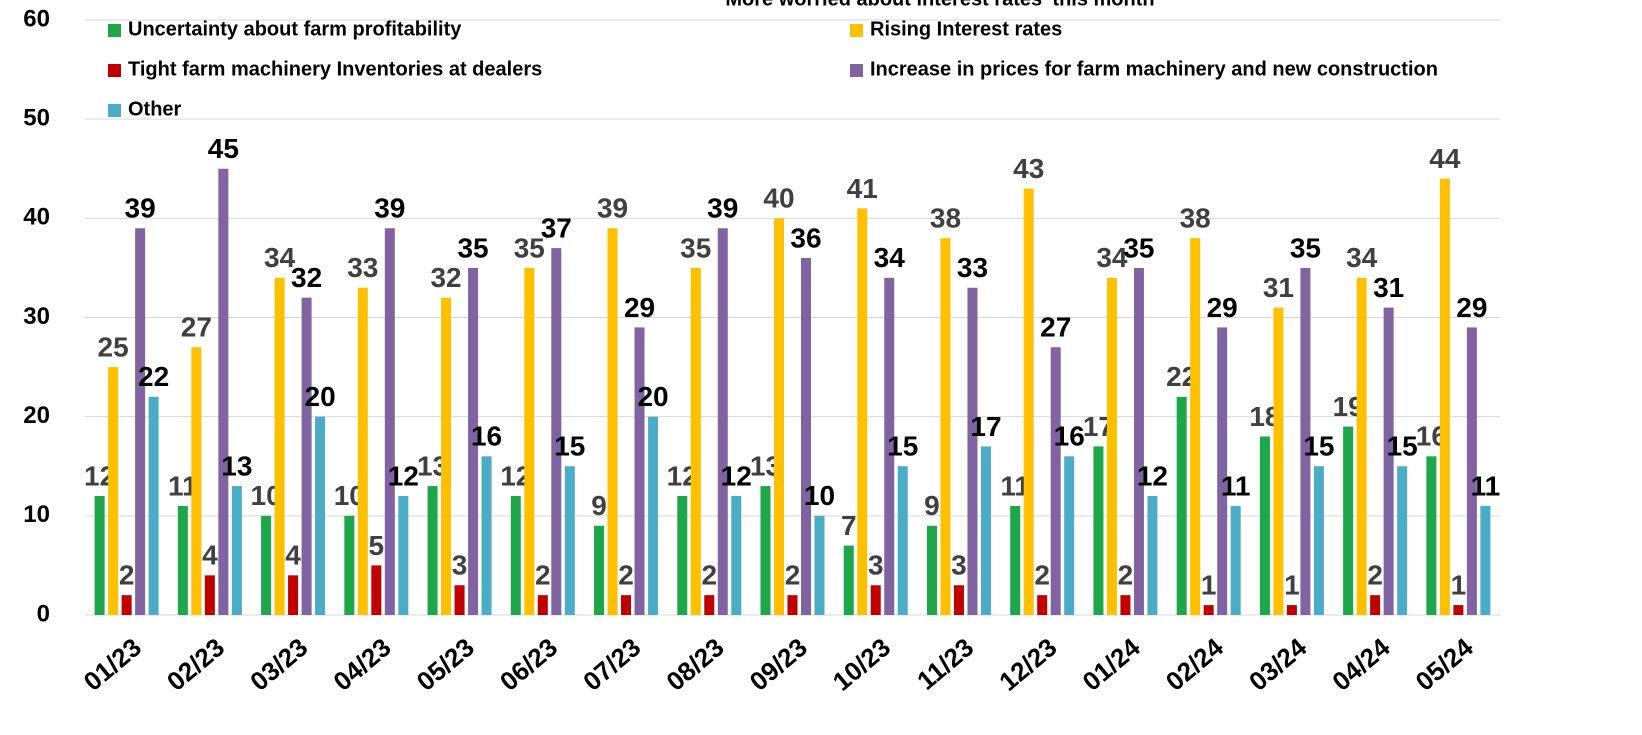 This screenshot has height=735, width=1642. Describe the element at coordinates (1222, 307) in the screenshot. I see `data-label: 29` at that location.